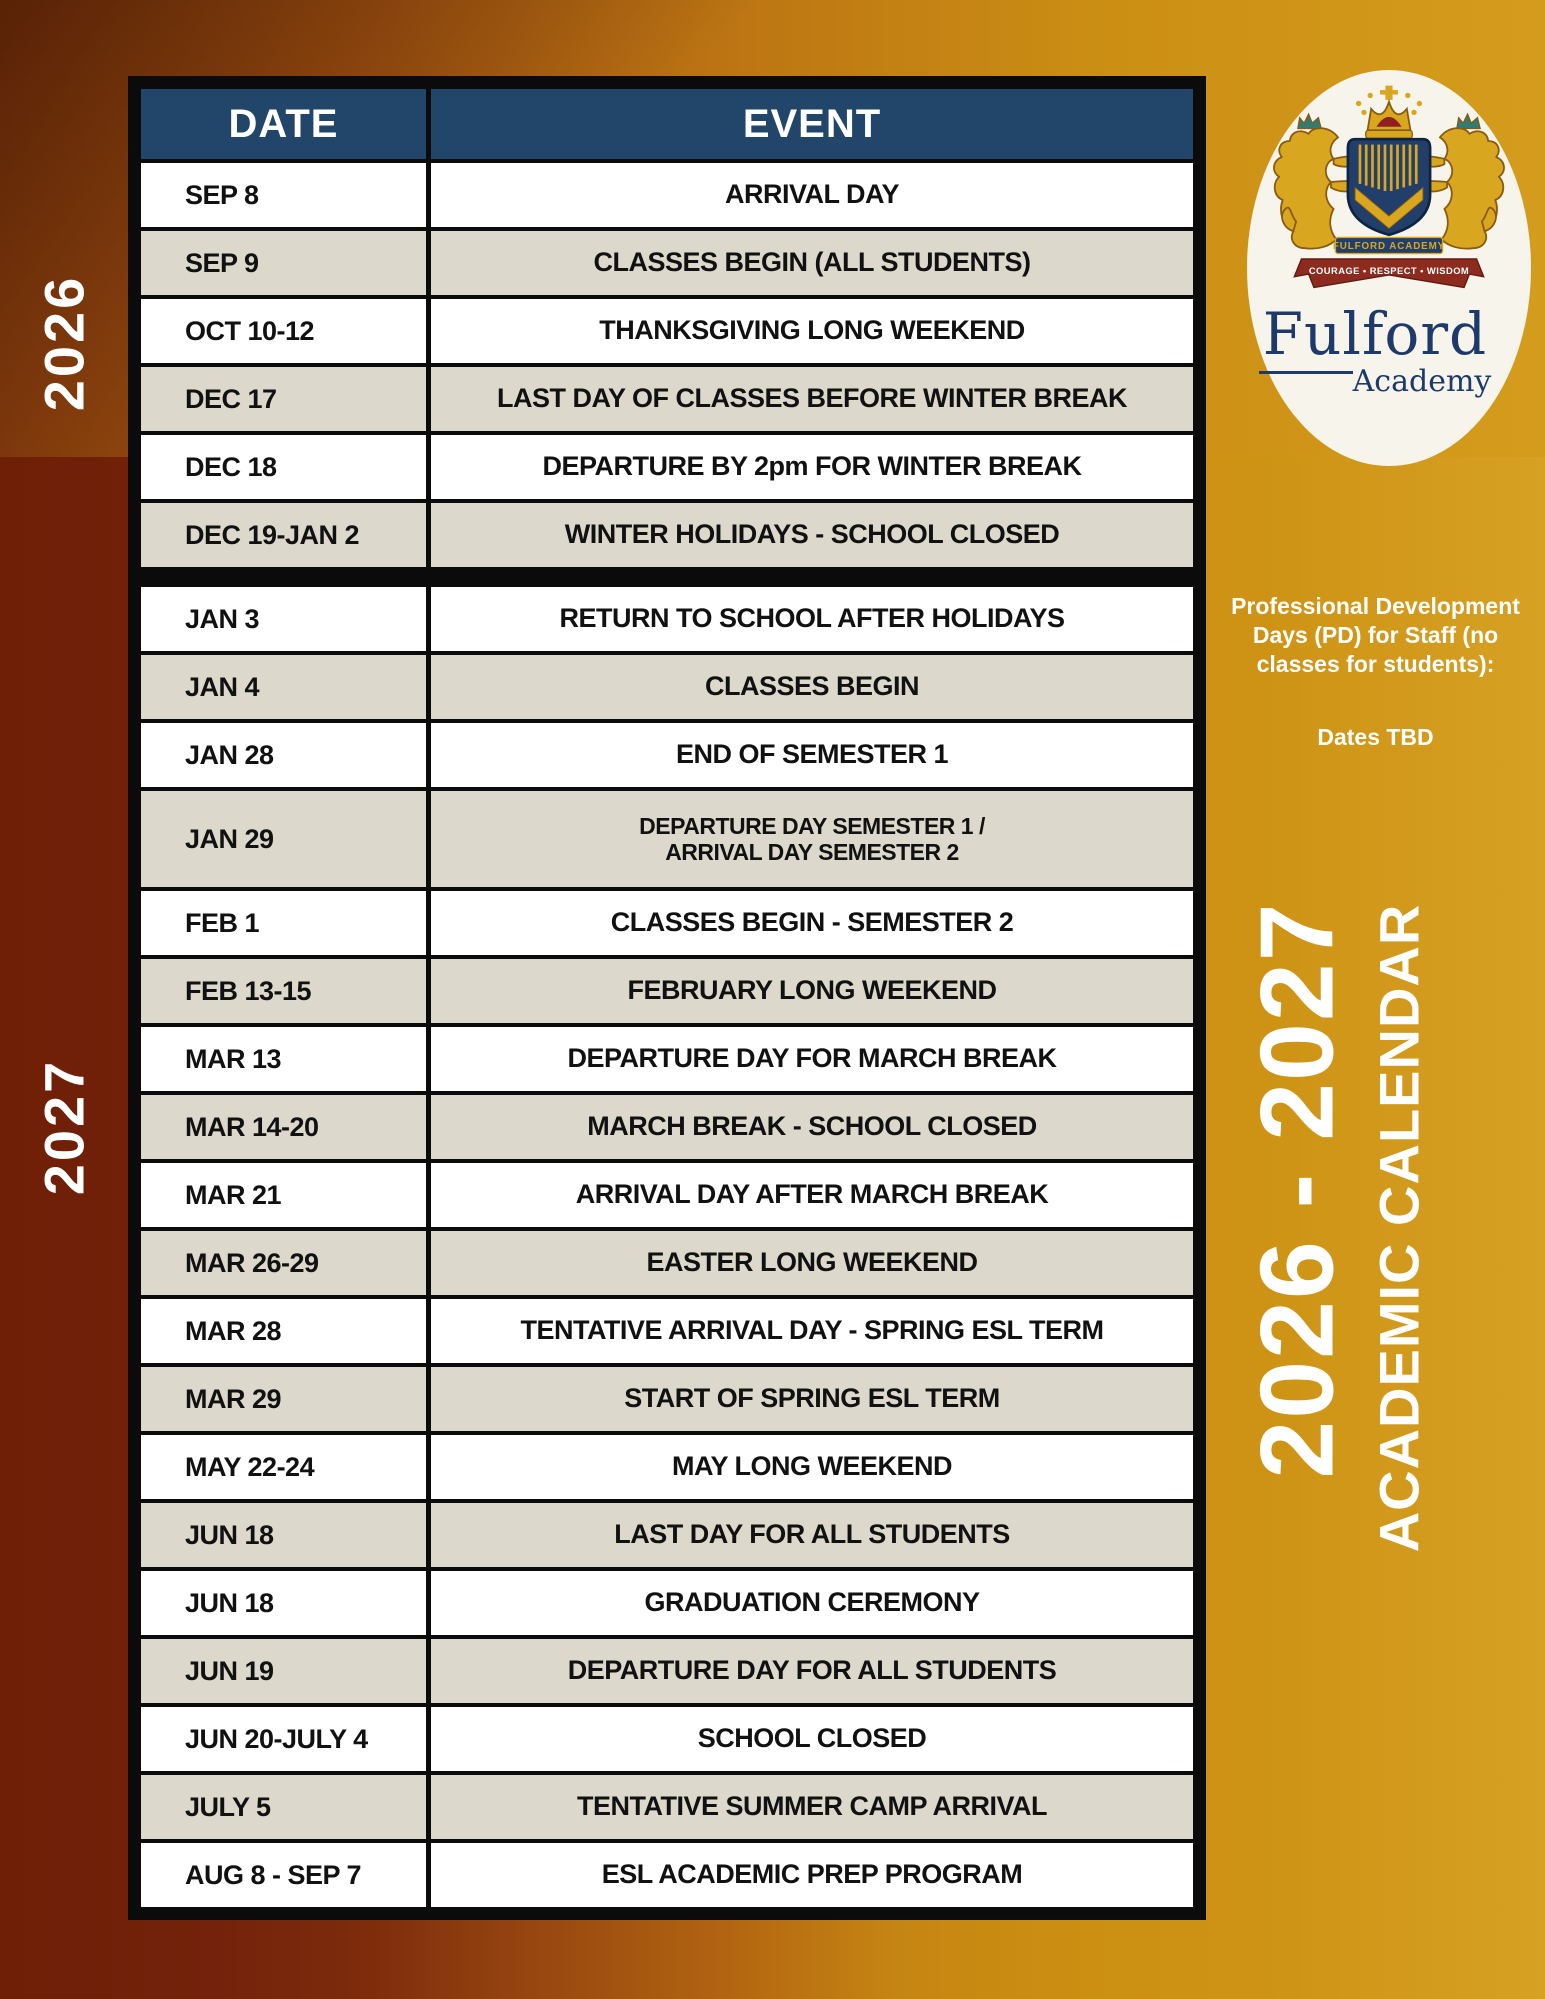  What do you see at coordinates (812, 1195) in the screenshot?
I see `table-cell-event: ARRIVAL DAY AFTER MARCH BREAK` at bounding box center [812, 1195].